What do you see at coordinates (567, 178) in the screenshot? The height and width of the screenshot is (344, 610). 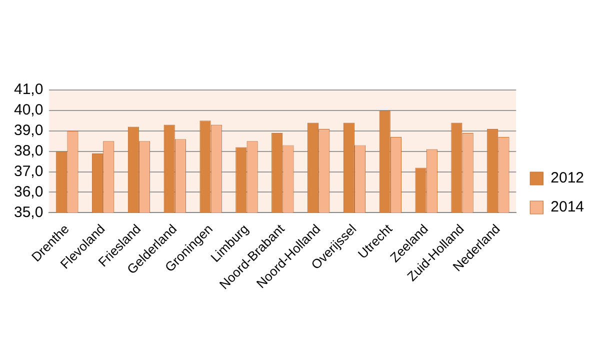 I see `legend-label: 2012` at bounding box center [567, 178].